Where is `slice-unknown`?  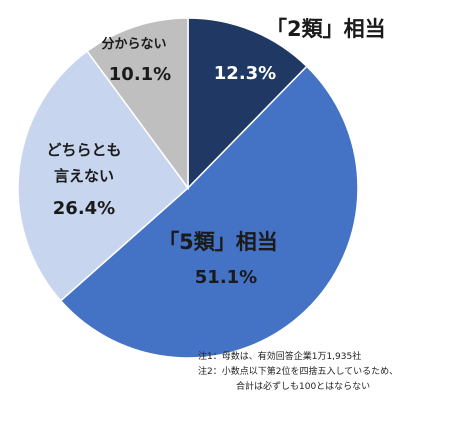
slice-unknown is located at coordinates (137, 104).